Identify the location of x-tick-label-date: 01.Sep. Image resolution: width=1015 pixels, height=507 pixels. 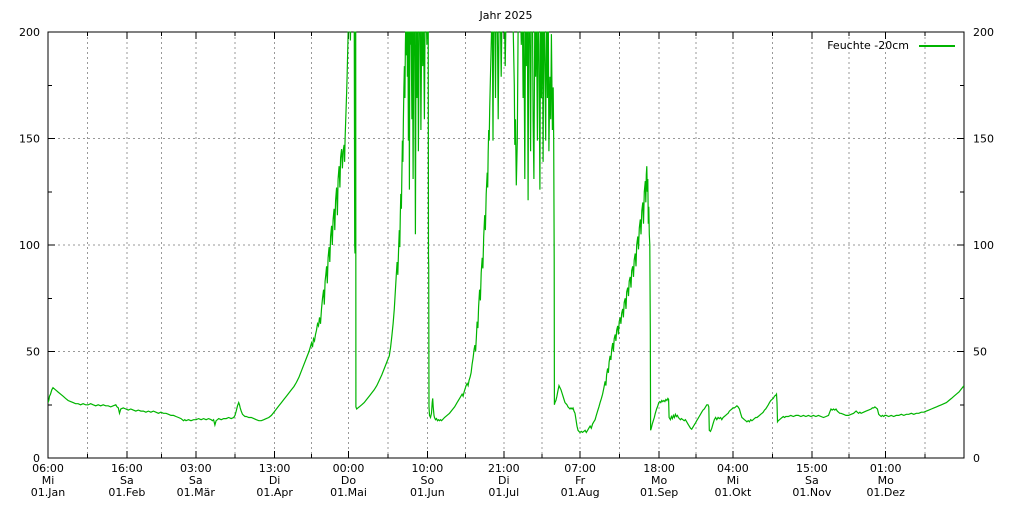
(659, 492).